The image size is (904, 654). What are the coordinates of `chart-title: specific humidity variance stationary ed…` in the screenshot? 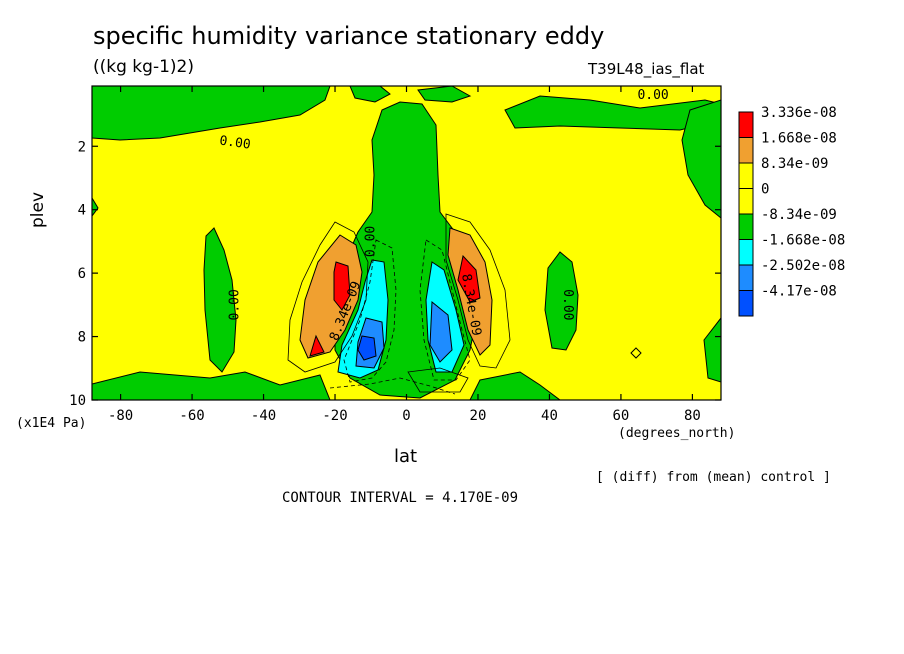 It's located at (349, 36).